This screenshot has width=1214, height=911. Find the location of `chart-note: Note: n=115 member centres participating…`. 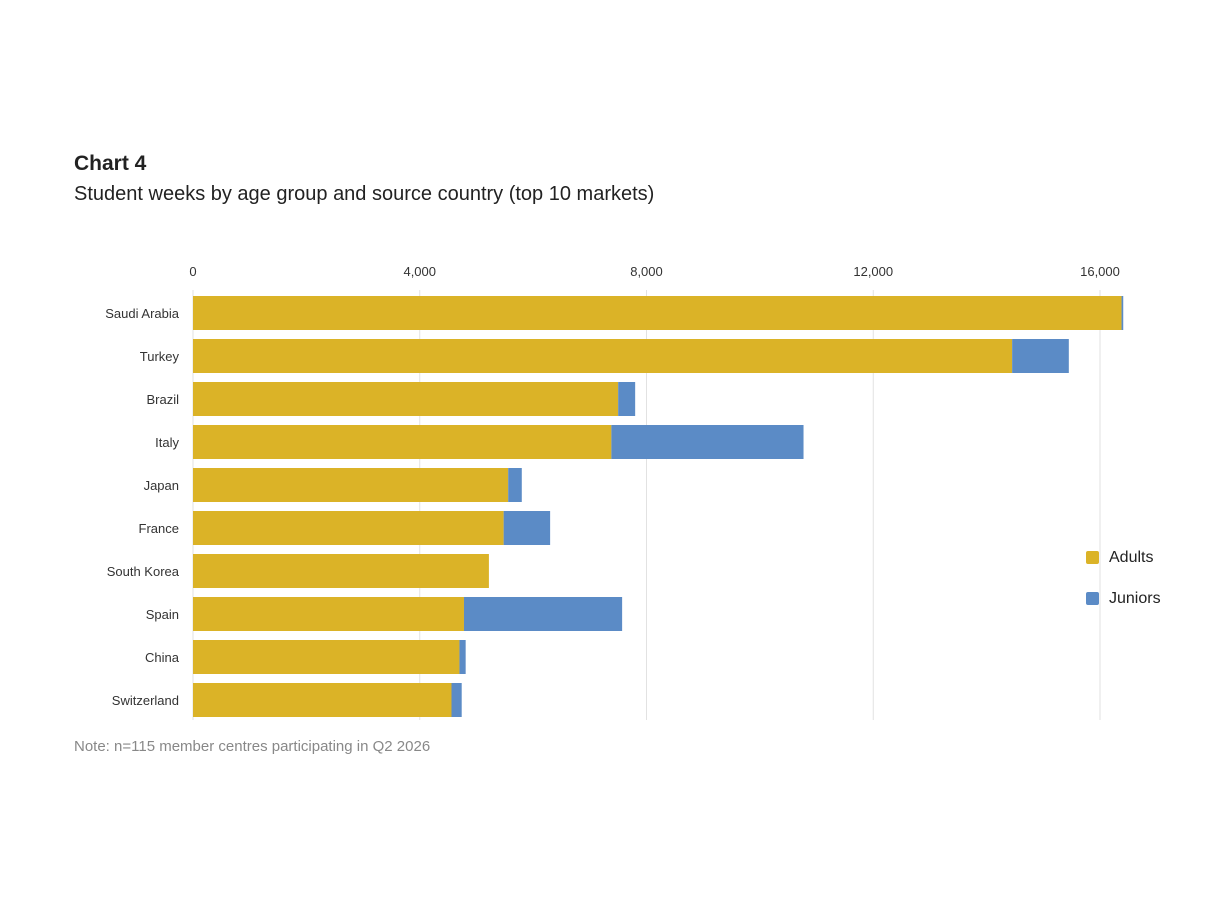

chart-note: Note: n=115 member centres participating… is located at coordinates (252, 746).